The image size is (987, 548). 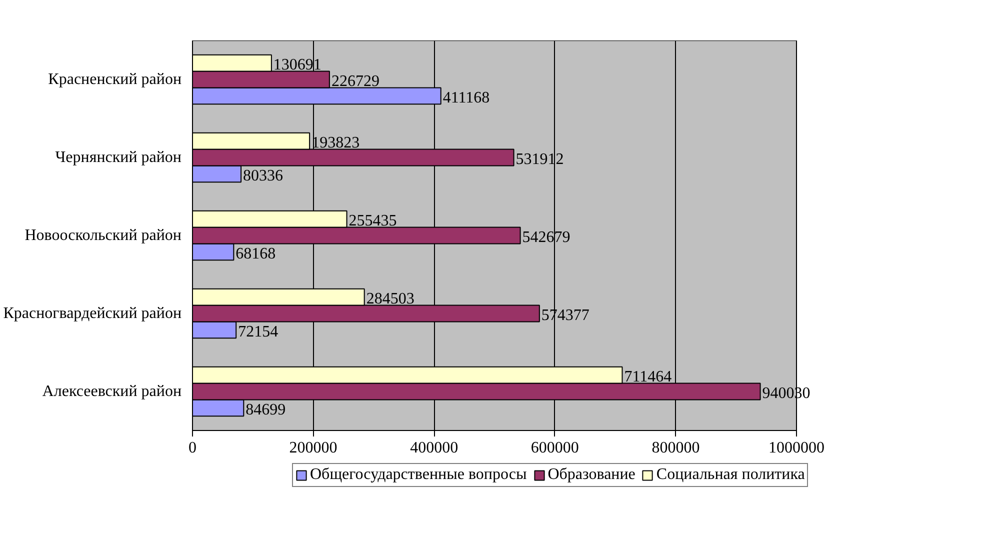 What do you see at coordinates (592, 475) in the screenshot?
I see `legend-label: Образование` at bounding box center [592, 475].